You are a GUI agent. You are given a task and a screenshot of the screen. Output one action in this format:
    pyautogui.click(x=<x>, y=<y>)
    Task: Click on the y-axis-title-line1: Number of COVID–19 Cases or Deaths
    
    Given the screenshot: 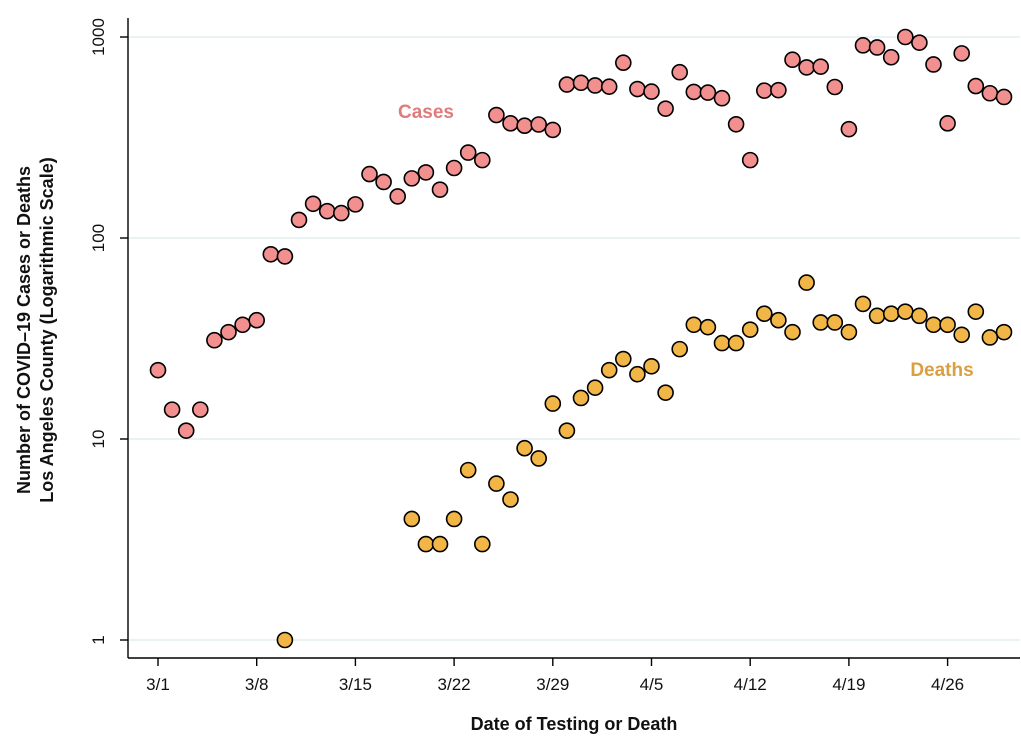 What is the action you would take?
    pyautogui.click(x=24, y=330)
    